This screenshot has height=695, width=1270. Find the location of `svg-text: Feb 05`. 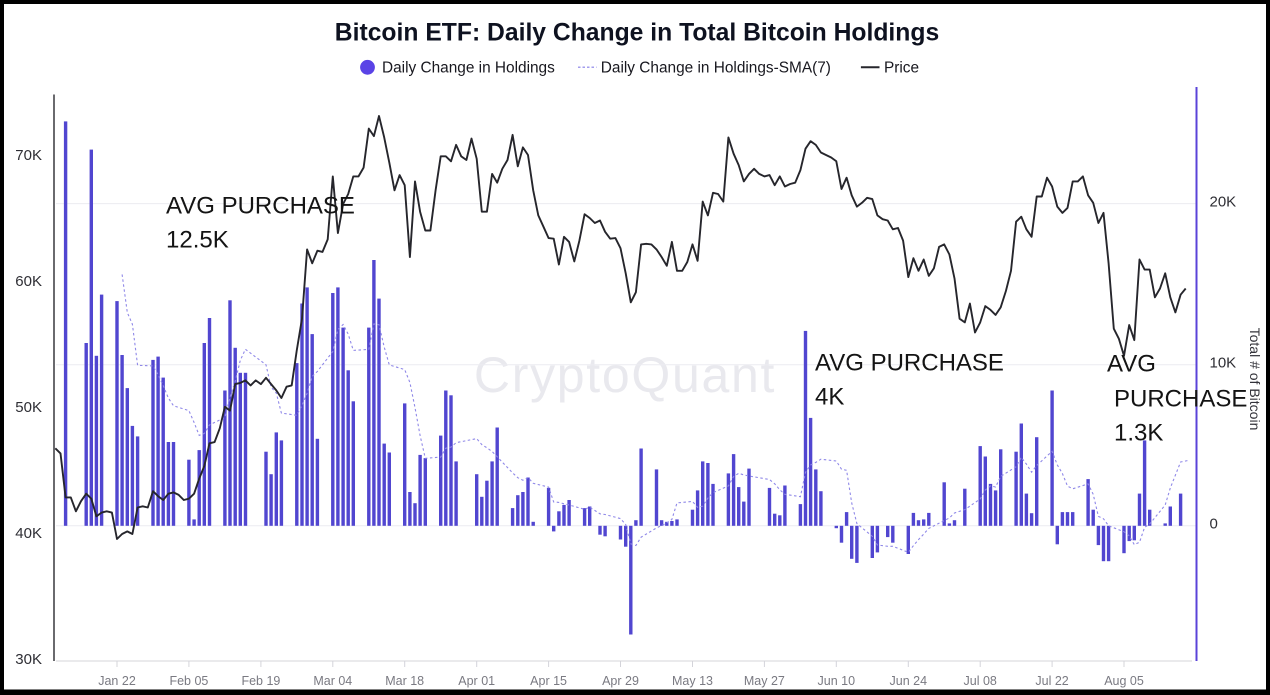

svg-text: Feb 05 is located at coordinates (188, 681).